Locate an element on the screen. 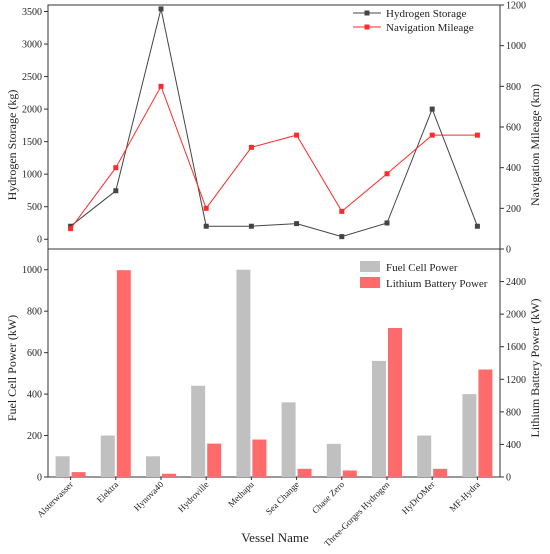 The image size is (550, 554). x-tick-label: HyDrOMer is located at coordinates (418, 497).